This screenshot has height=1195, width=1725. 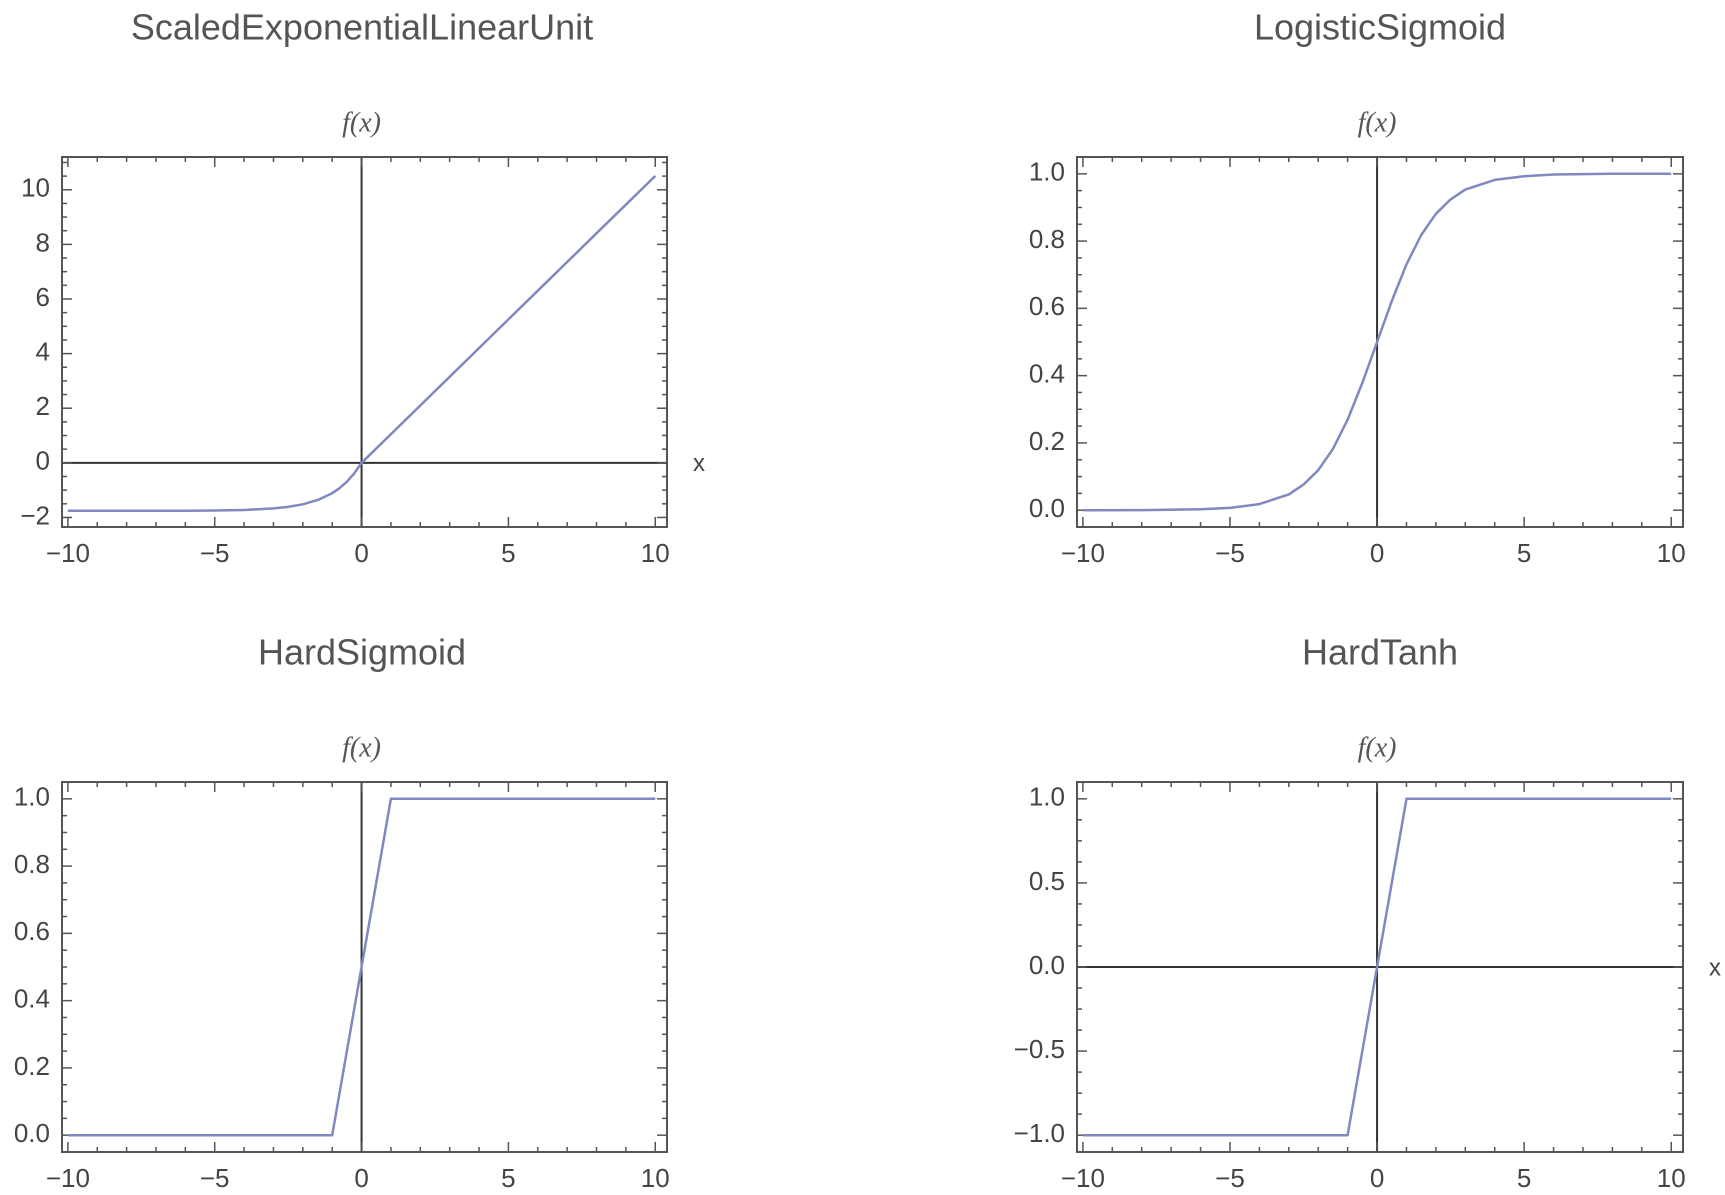 I want to click on y-tick-label: −0.5, so click(x=1039, y=1049).